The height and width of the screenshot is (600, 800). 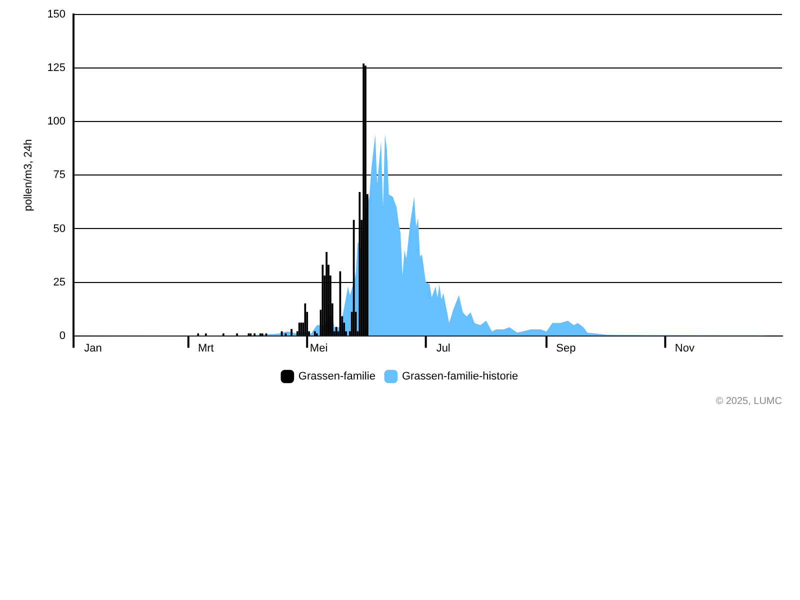 I want to click on x-tick-label: Mrt, so click(x=206, y=348).